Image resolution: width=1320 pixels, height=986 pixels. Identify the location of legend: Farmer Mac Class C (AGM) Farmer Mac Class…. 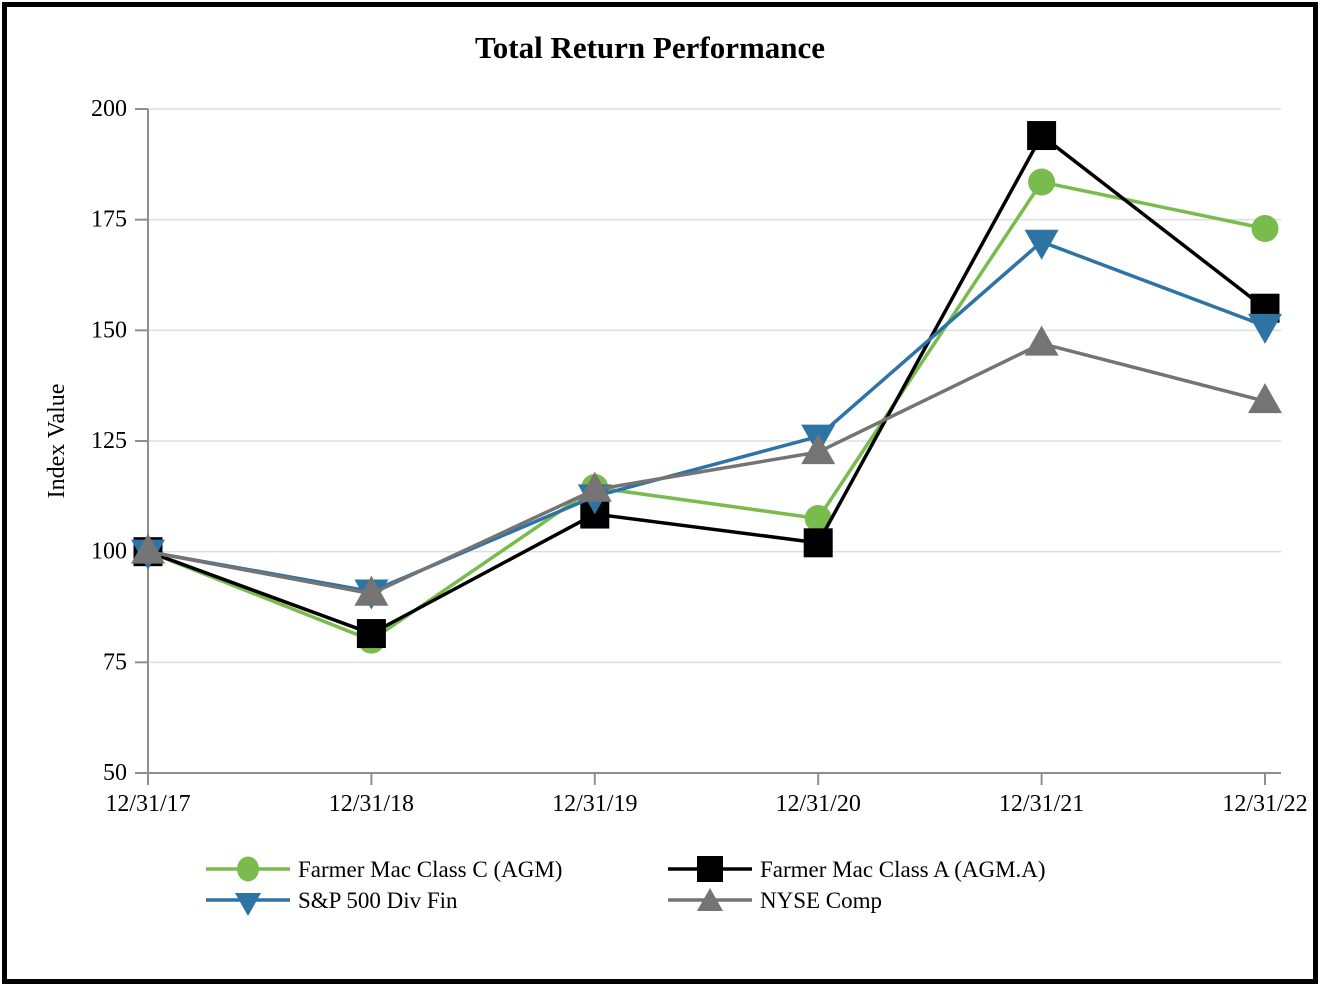
(626, 885).